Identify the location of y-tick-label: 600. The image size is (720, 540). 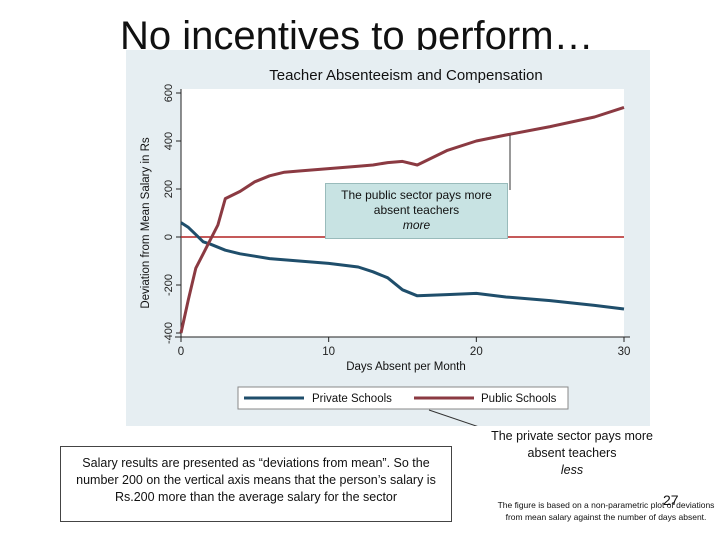
(169, 93).